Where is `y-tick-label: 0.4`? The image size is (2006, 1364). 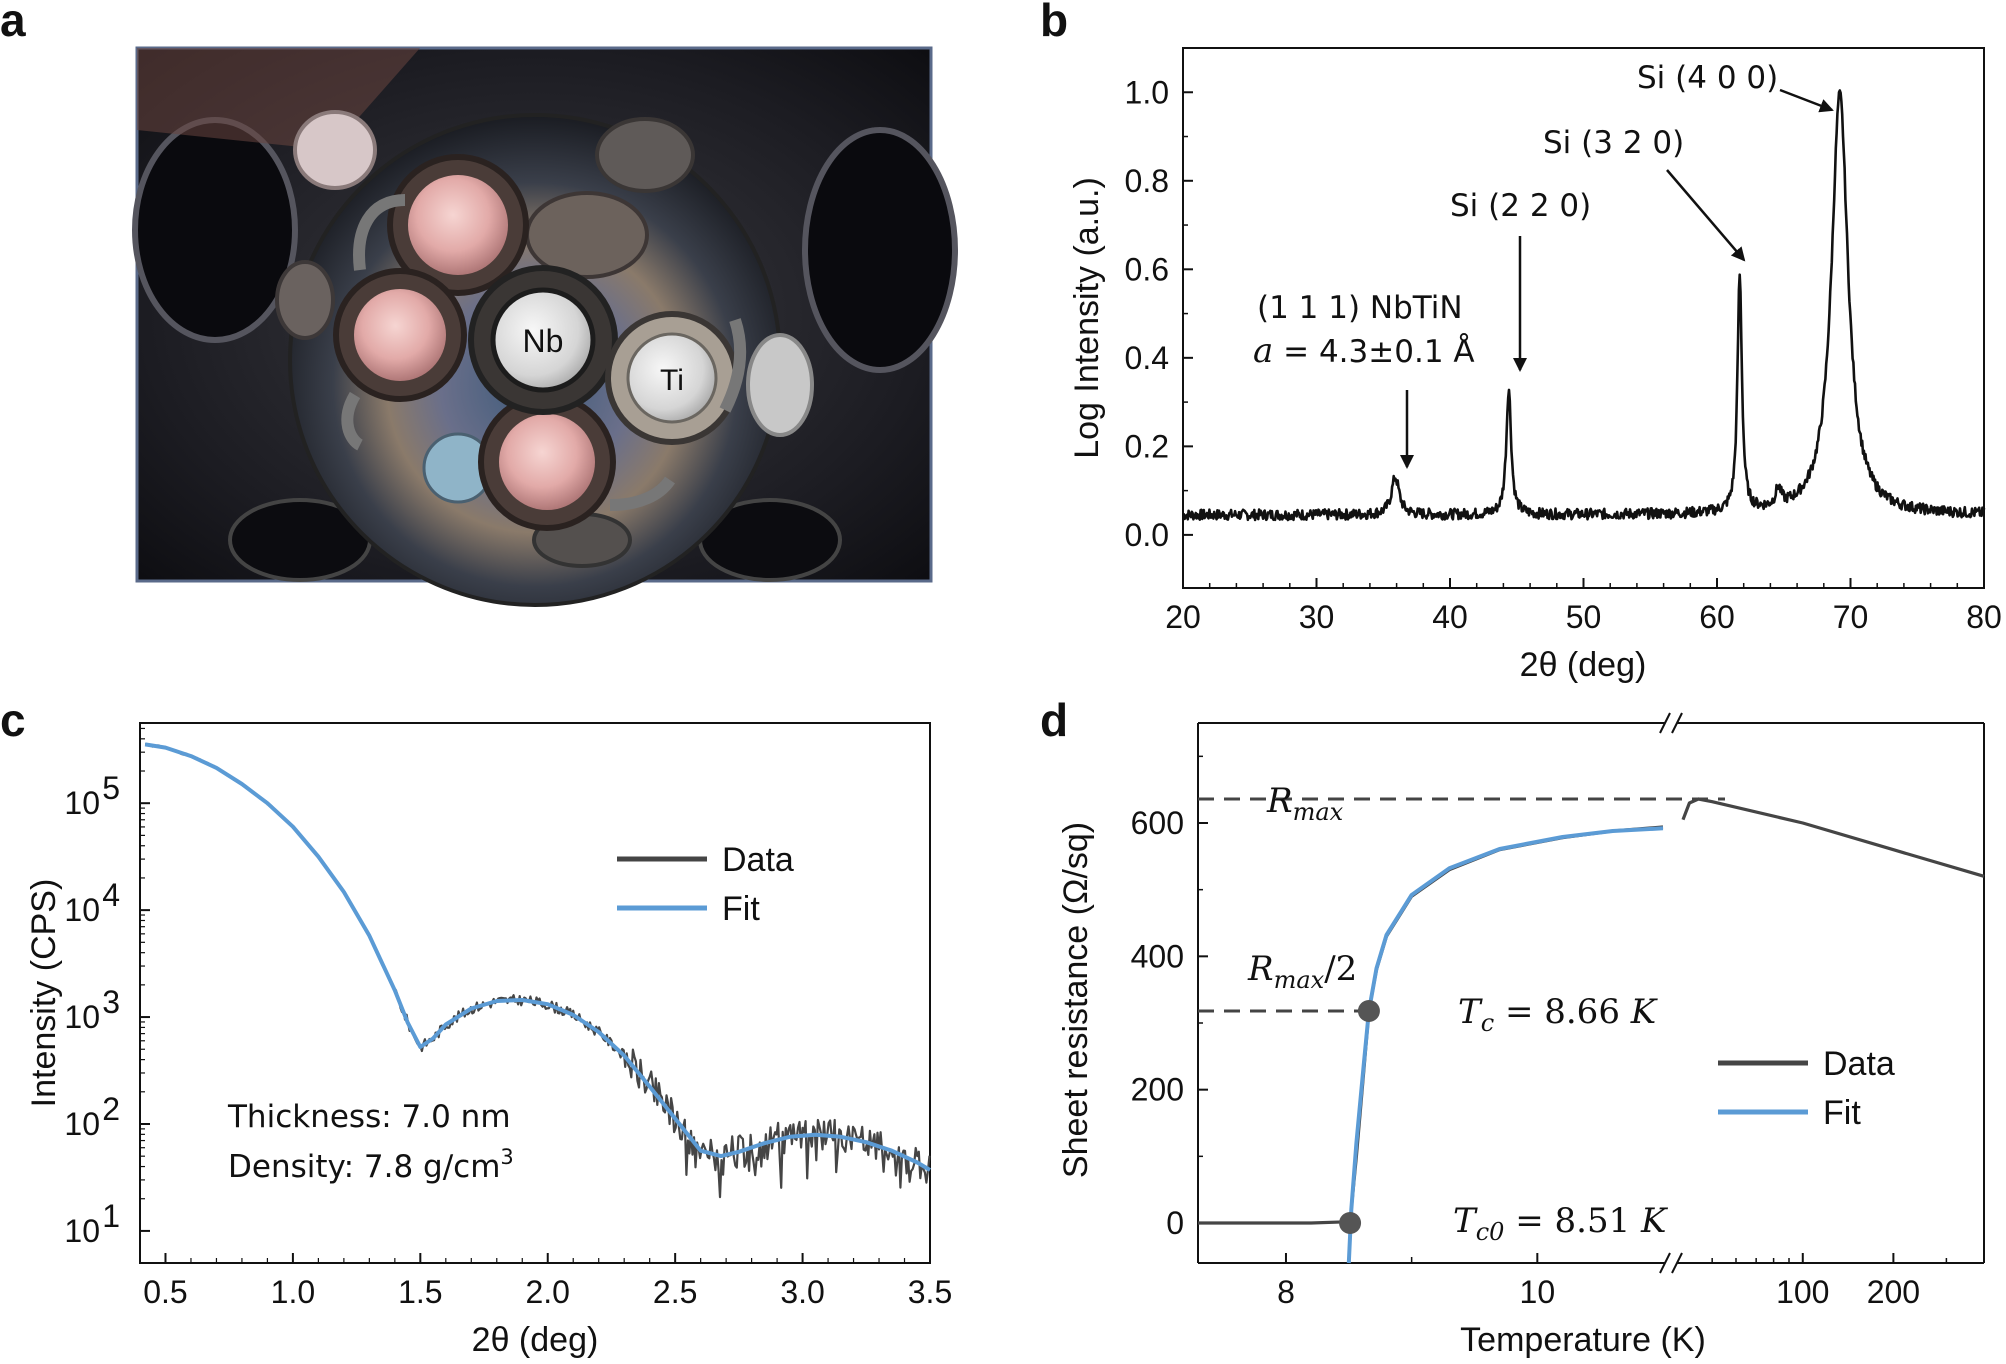
y-tick-label: 0.4 is located at coordinates (1147, 358).